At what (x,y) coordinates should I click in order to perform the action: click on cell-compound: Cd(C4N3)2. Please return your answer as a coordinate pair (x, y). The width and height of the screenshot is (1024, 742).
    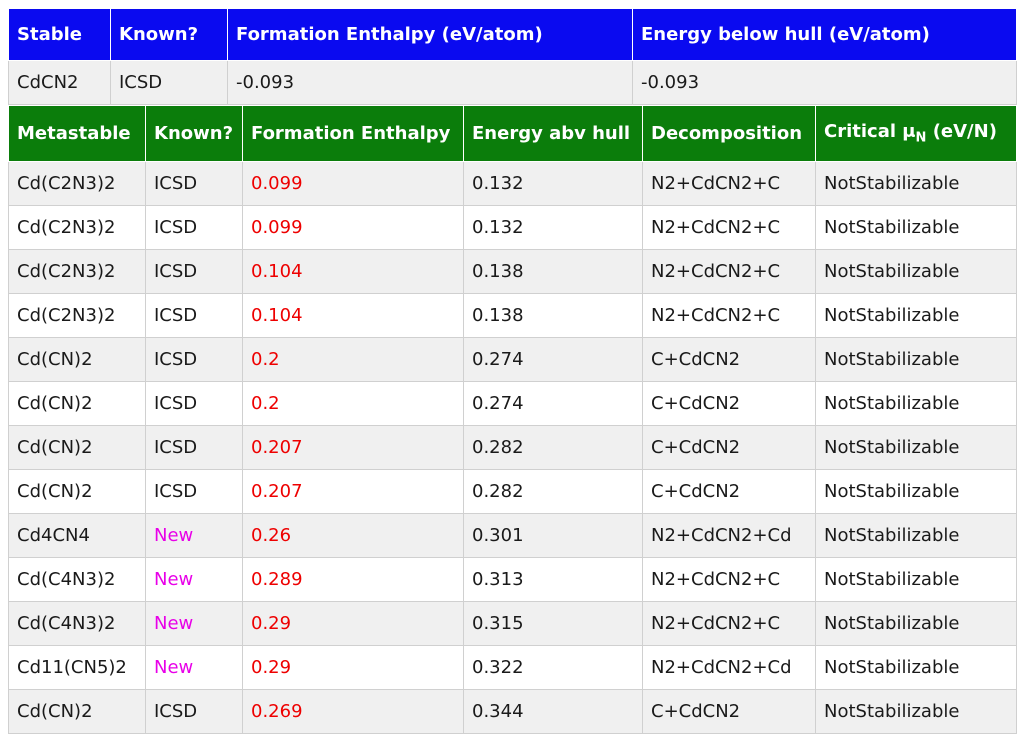
    Looking at the image, I should click on (77, 623).